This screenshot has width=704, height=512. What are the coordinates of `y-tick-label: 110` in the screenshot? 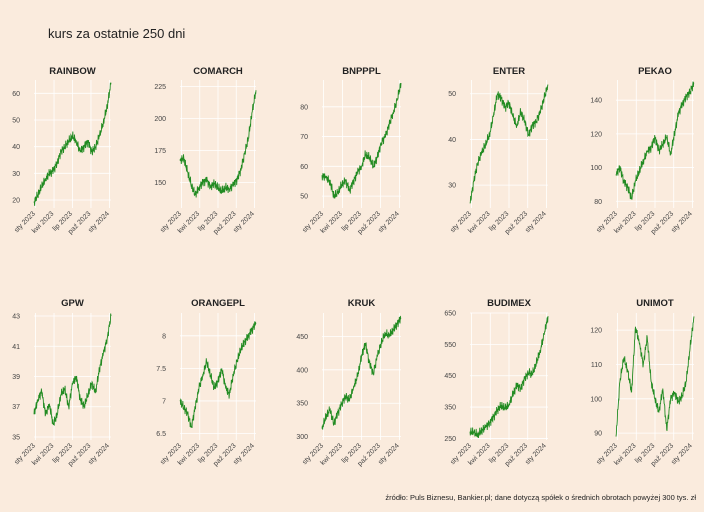 It's located at (596, 365).